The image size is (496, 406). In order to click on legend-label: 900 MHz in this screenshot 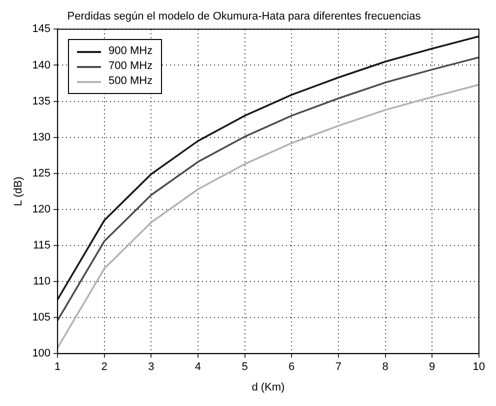, I will do `click(130, 52)`.